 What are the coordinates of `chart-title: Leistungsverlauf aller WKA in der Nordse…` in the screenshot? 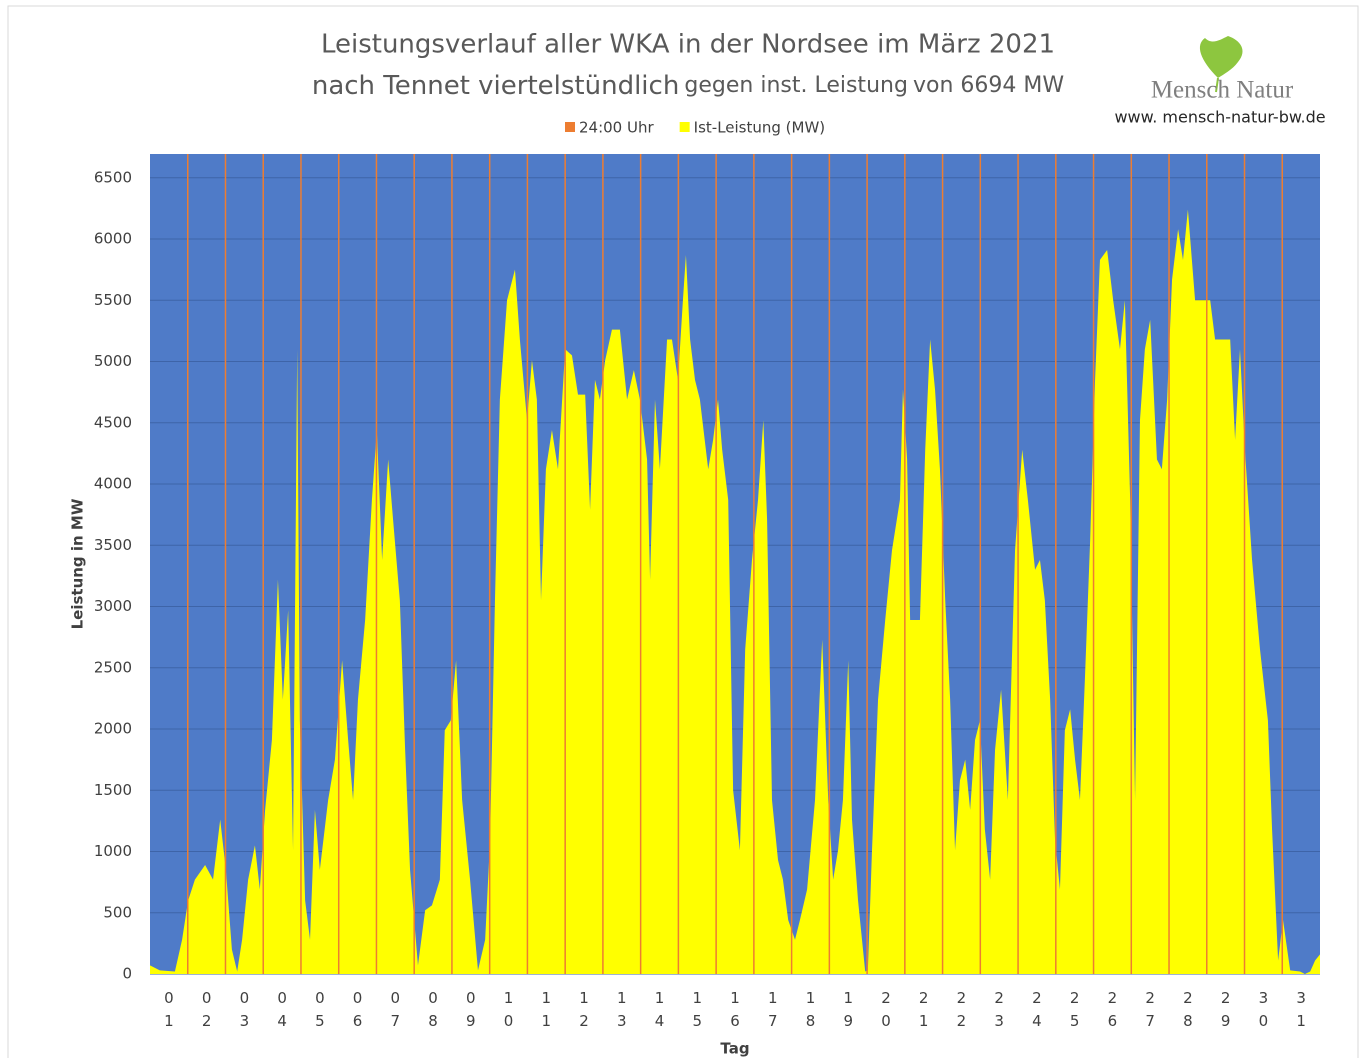 It's located at (688, 45).